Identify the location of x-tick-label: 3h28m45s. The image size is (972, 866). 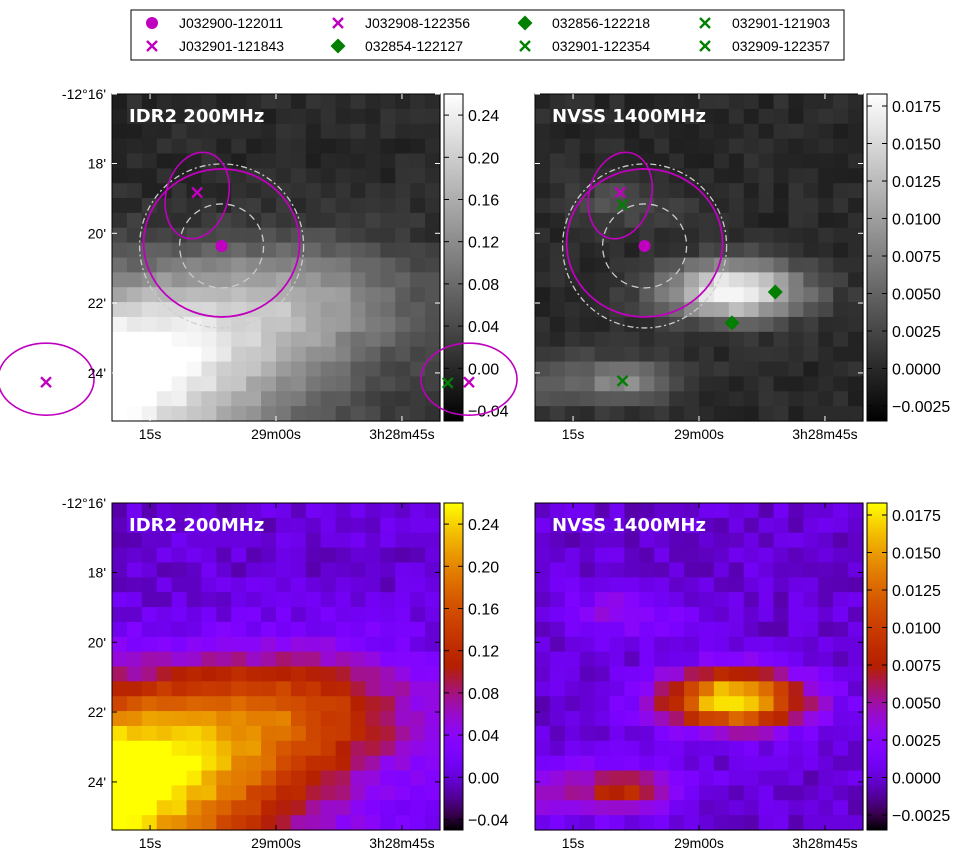
(824, 434).